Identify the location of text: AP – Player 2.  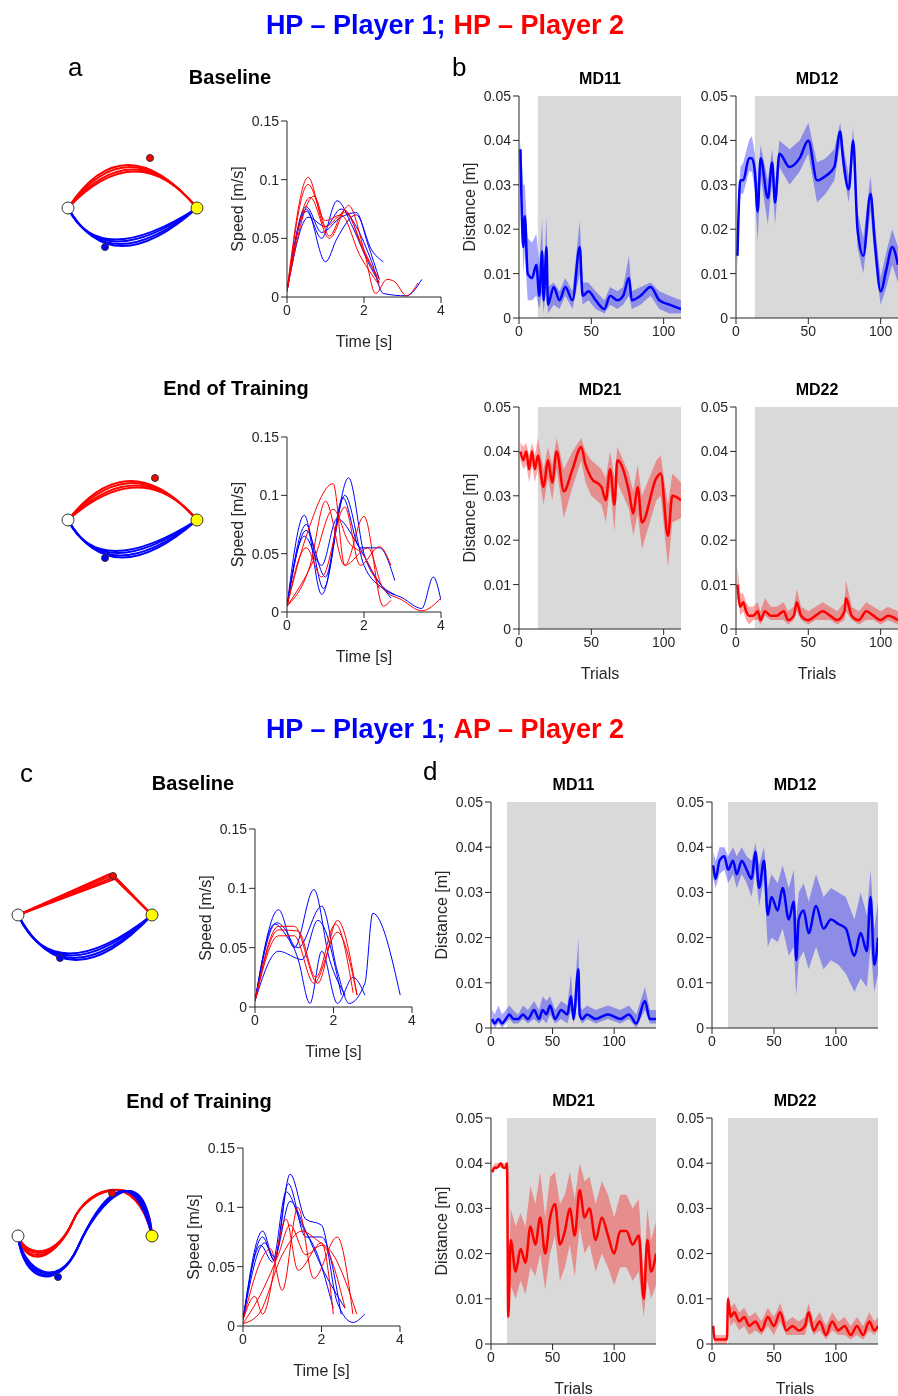
(539, 729).